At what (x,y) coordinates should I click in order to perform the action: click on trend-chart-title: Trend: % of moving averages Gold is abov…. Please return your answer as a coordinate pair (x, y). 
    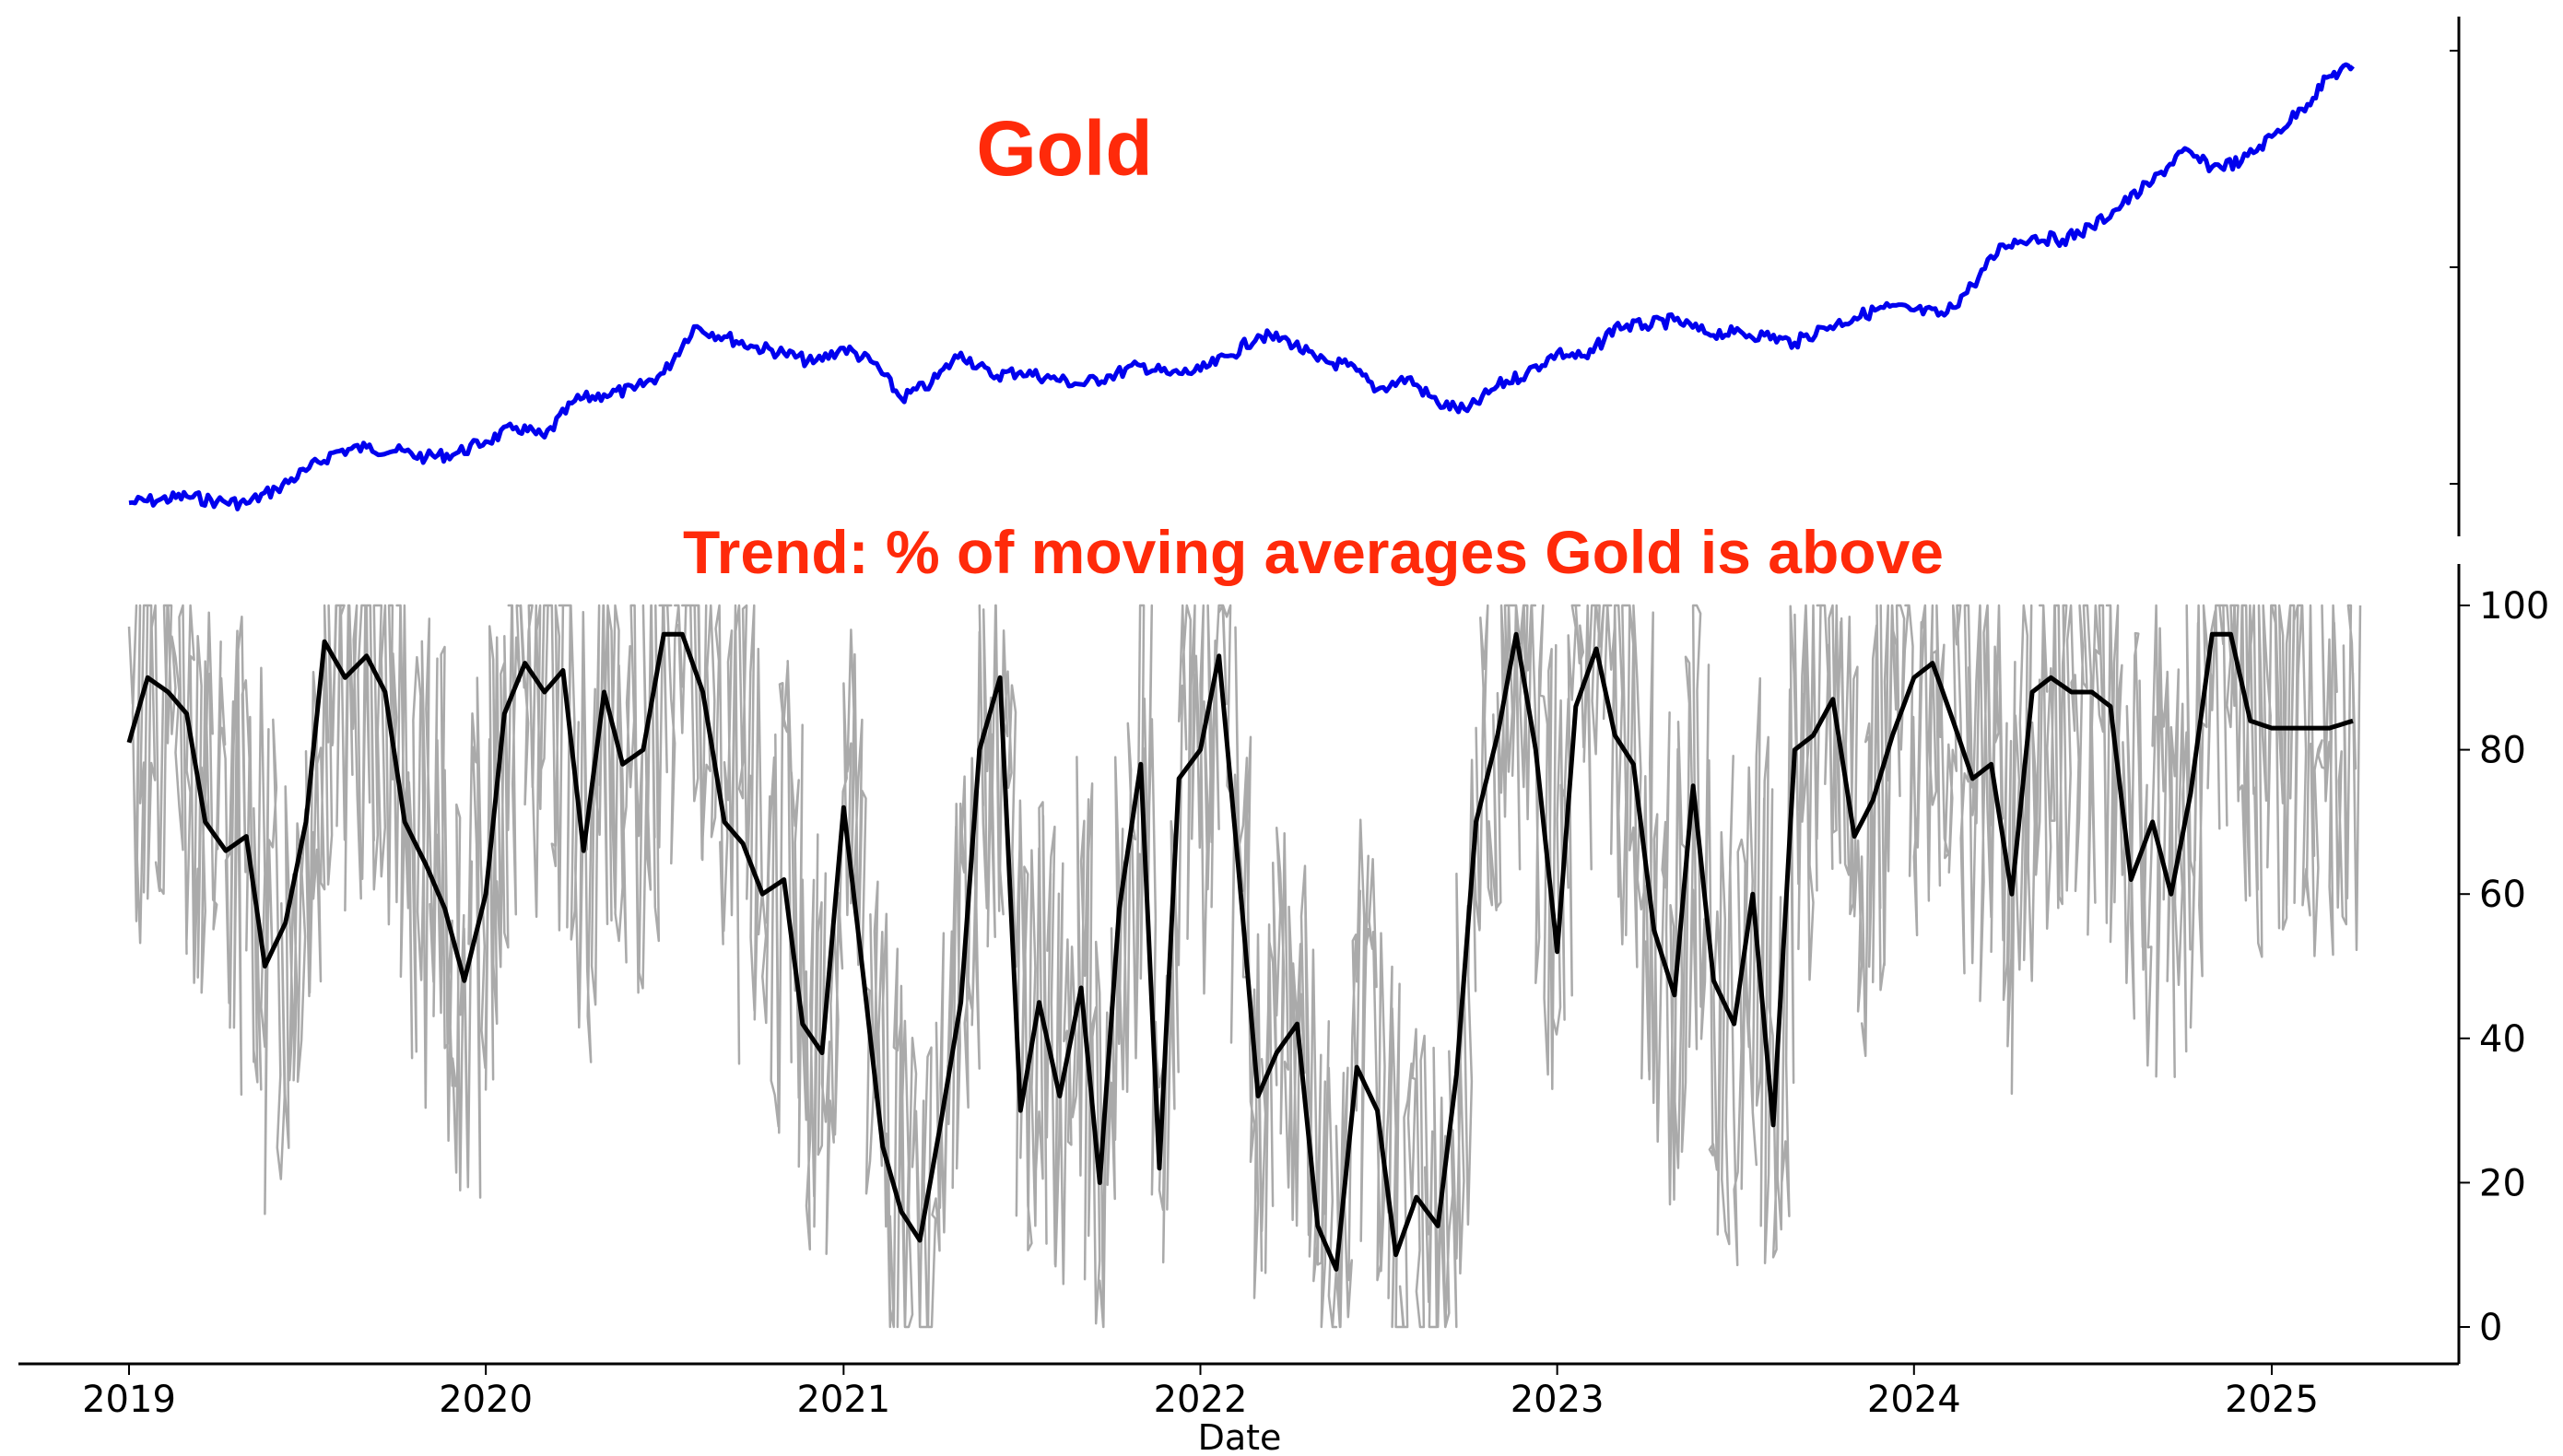
    Looking at the image, I should click on (1313, 552).